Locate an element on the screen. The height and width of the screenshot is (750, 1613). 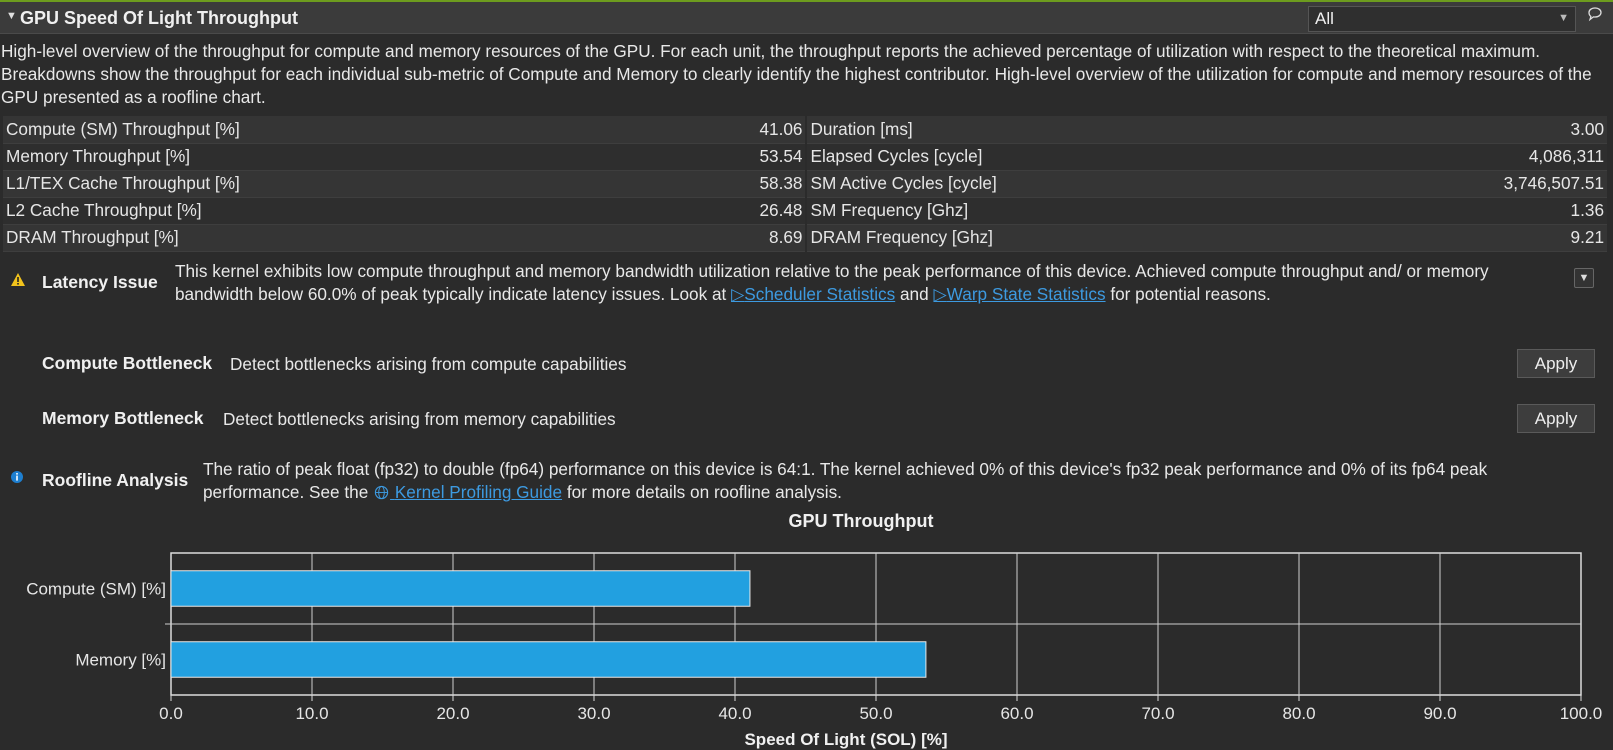
comment-icon is located at coordinates (1595, 19).